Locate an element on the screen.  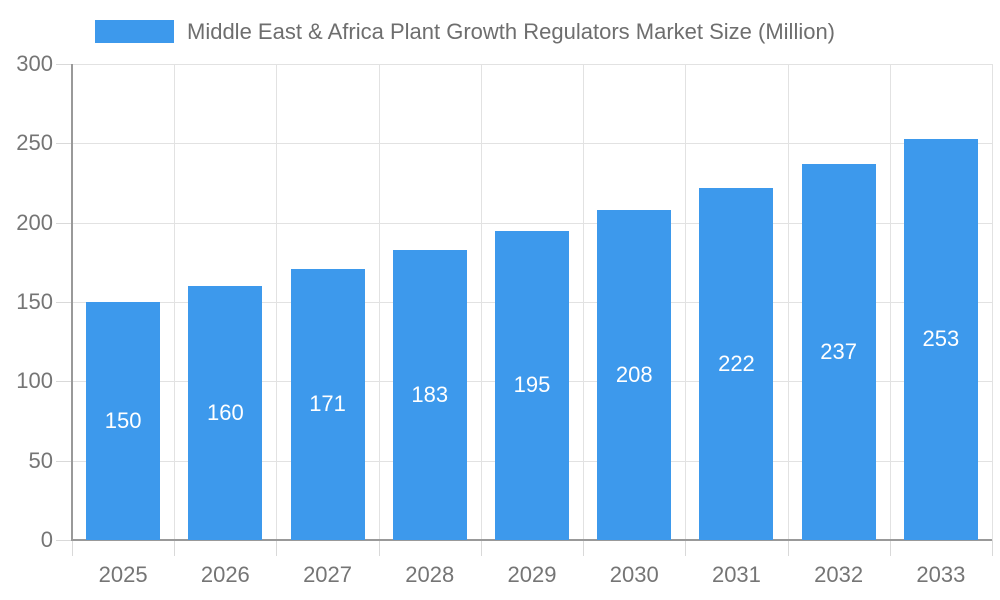
x-axis-label: 2031 is located at coordinates (736, 574).